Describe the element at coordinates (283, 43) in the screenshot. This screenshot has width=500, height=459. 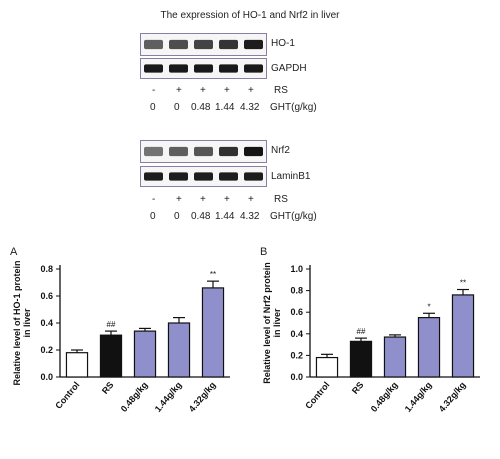
I see `blot-label-ho1: HO-1` at that location.